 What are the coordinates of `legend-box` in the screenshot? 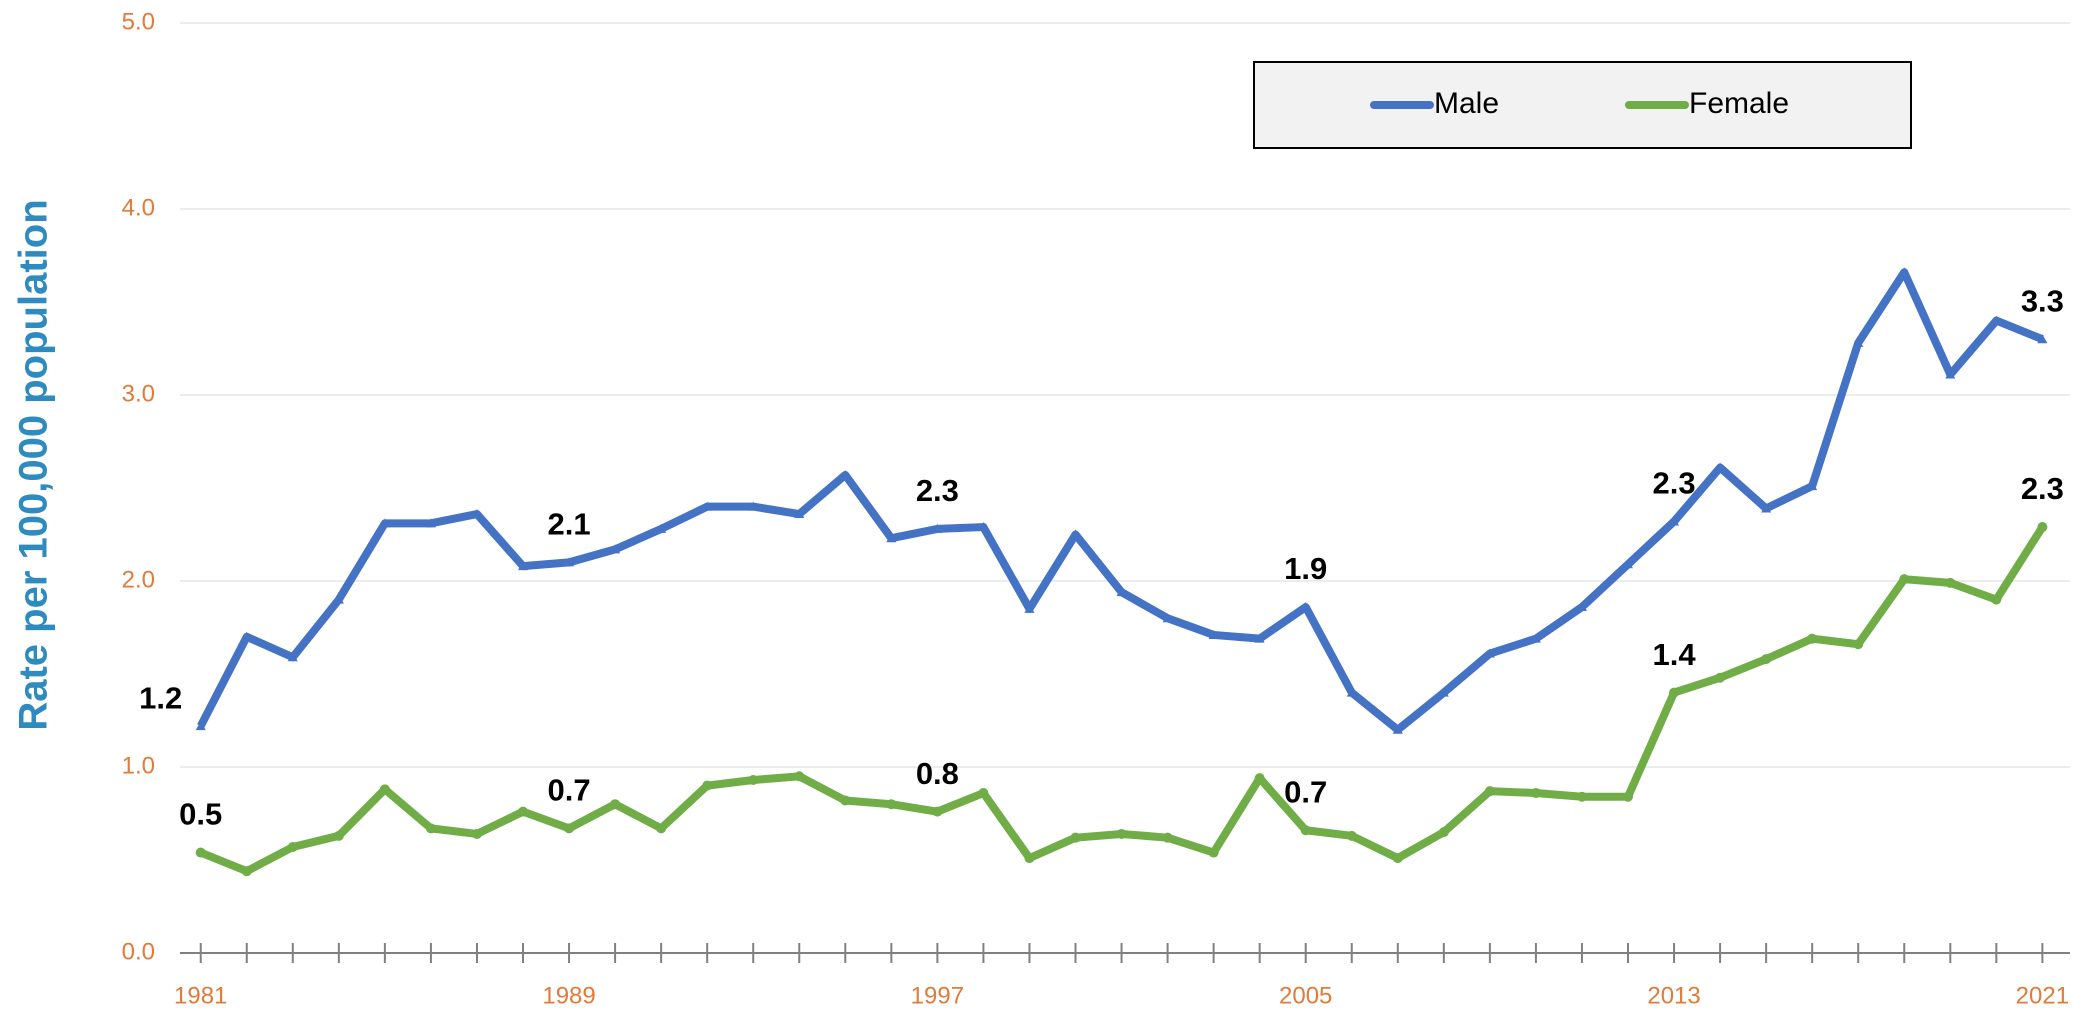 It's located at (1582, 105).